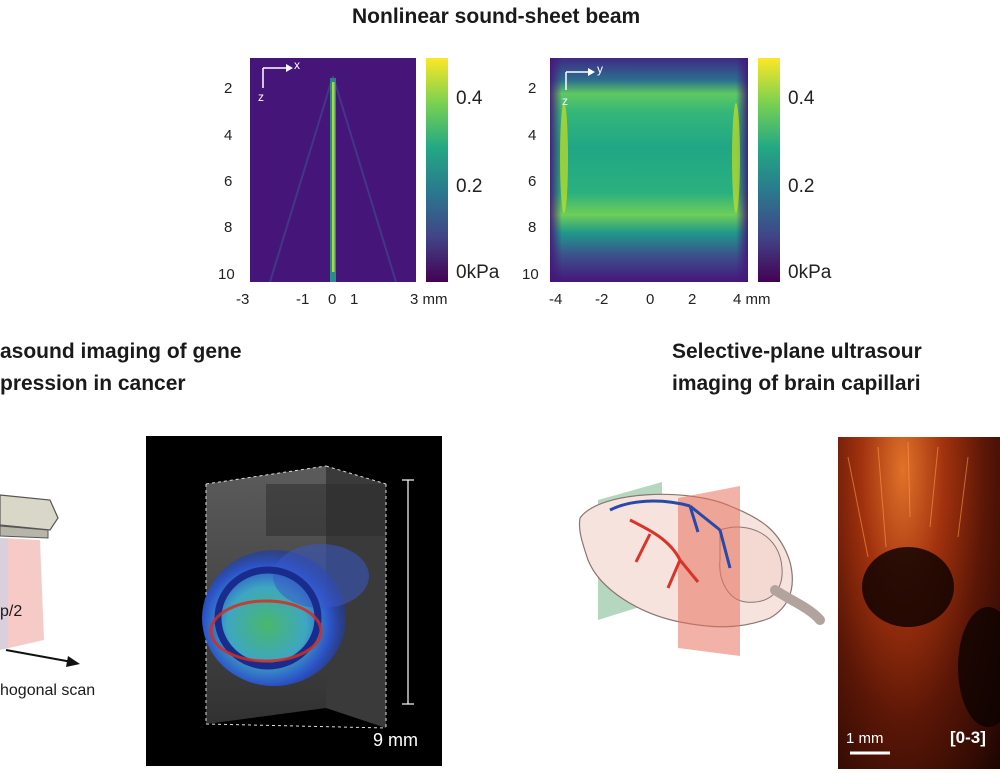 Image resolution: width=1000 pixels, height=774 pixels. What do you see at coordinates (437, 170) in the screenshot?
I see `left-colorbar` at bounding box center [437, 170].